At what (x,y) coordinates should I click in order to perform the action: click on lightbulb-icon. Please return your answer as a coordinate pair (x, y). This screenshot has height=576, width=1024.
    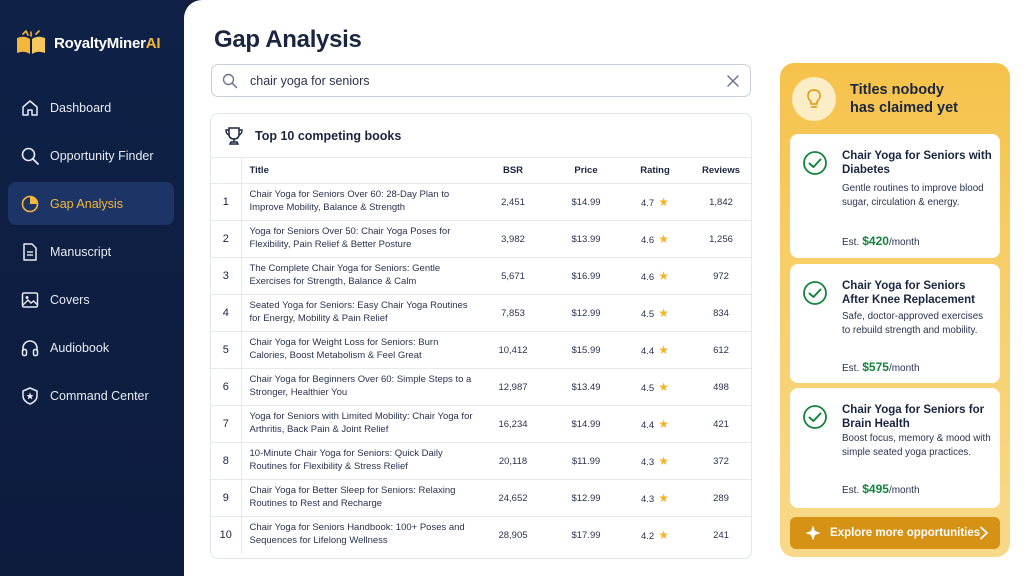
    Looking at the image, I should click on (814, 98).